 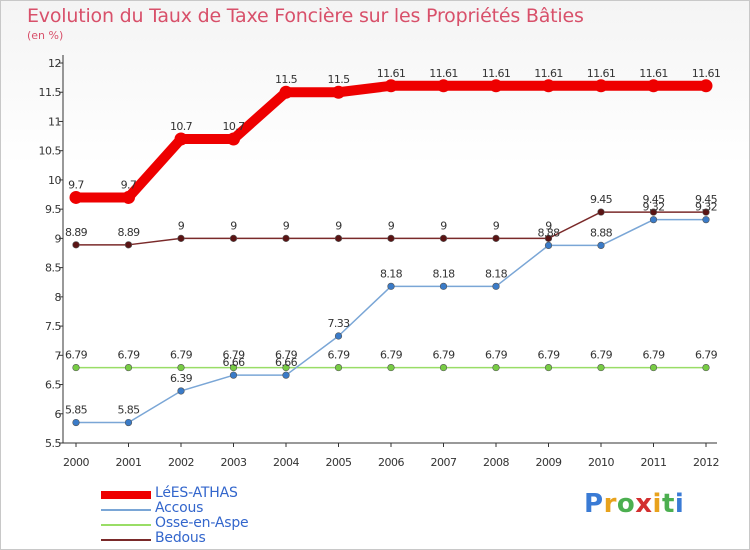 What do you see at coordinates (286, 462) in the screenshot?
I see `x-tick-label: 2004` at bounding box center [286, 462].